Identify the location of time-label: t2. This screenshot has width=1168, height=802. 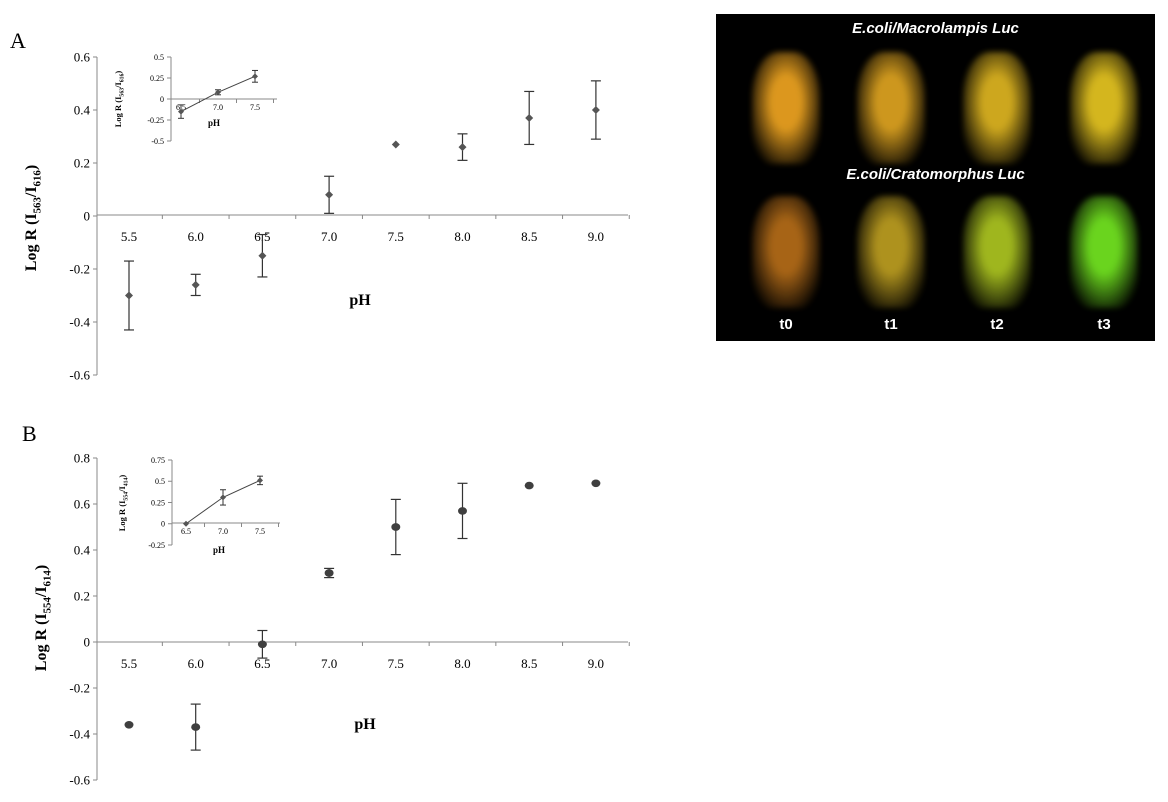
(997, 324).